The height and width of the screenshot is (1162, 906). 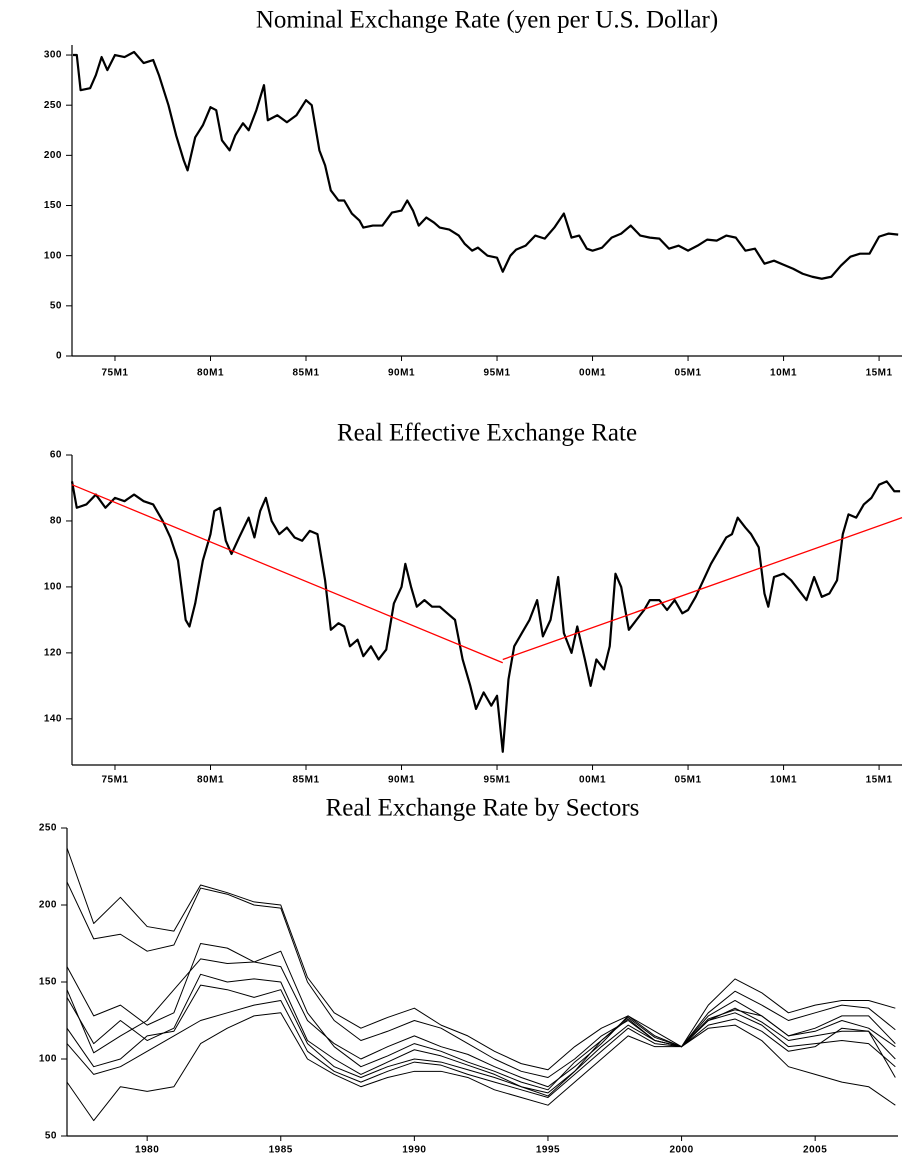 I want to click on y-tick-label: 80, so click(x=56, y=521).